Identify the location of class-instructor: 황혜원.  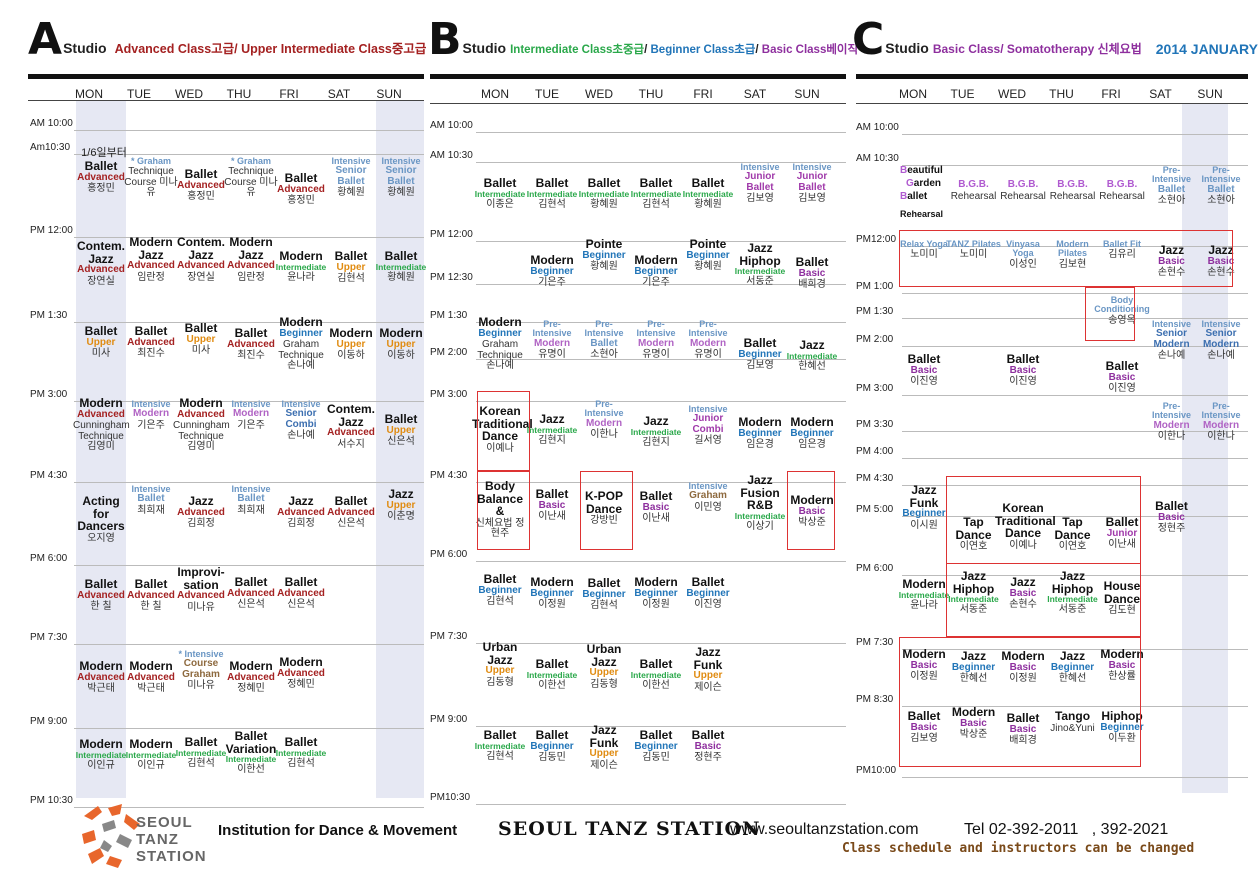
(604, 267).